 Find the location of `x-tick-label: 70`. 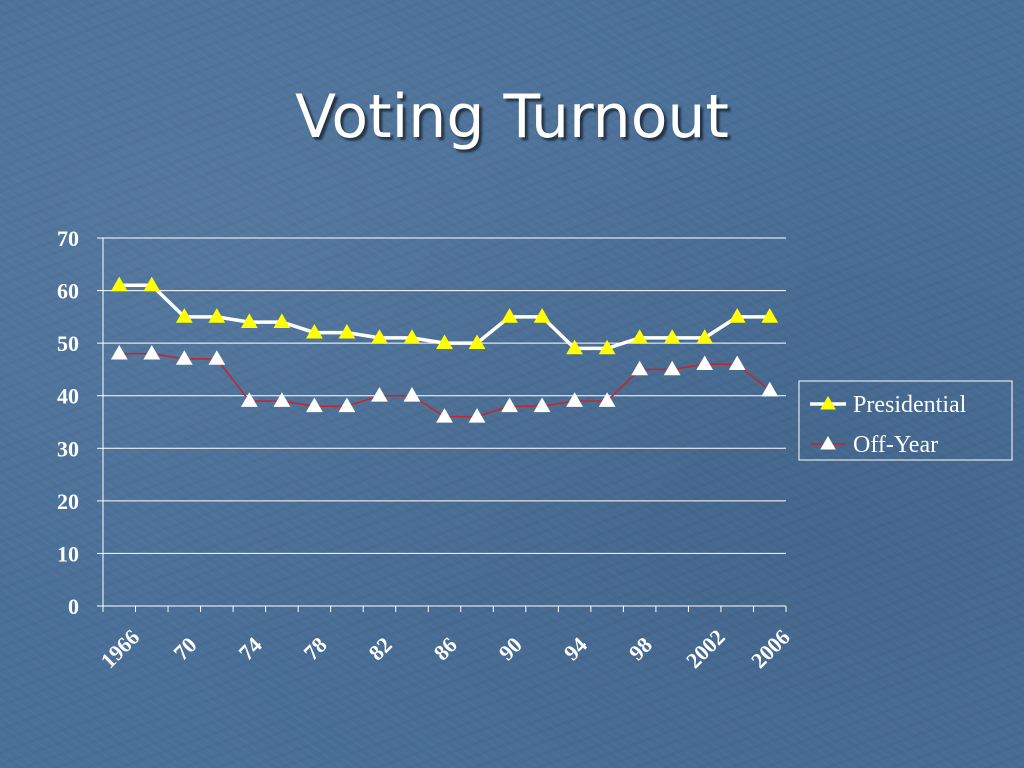

x-tick-label: 70 is located at coordinates (184, 648).